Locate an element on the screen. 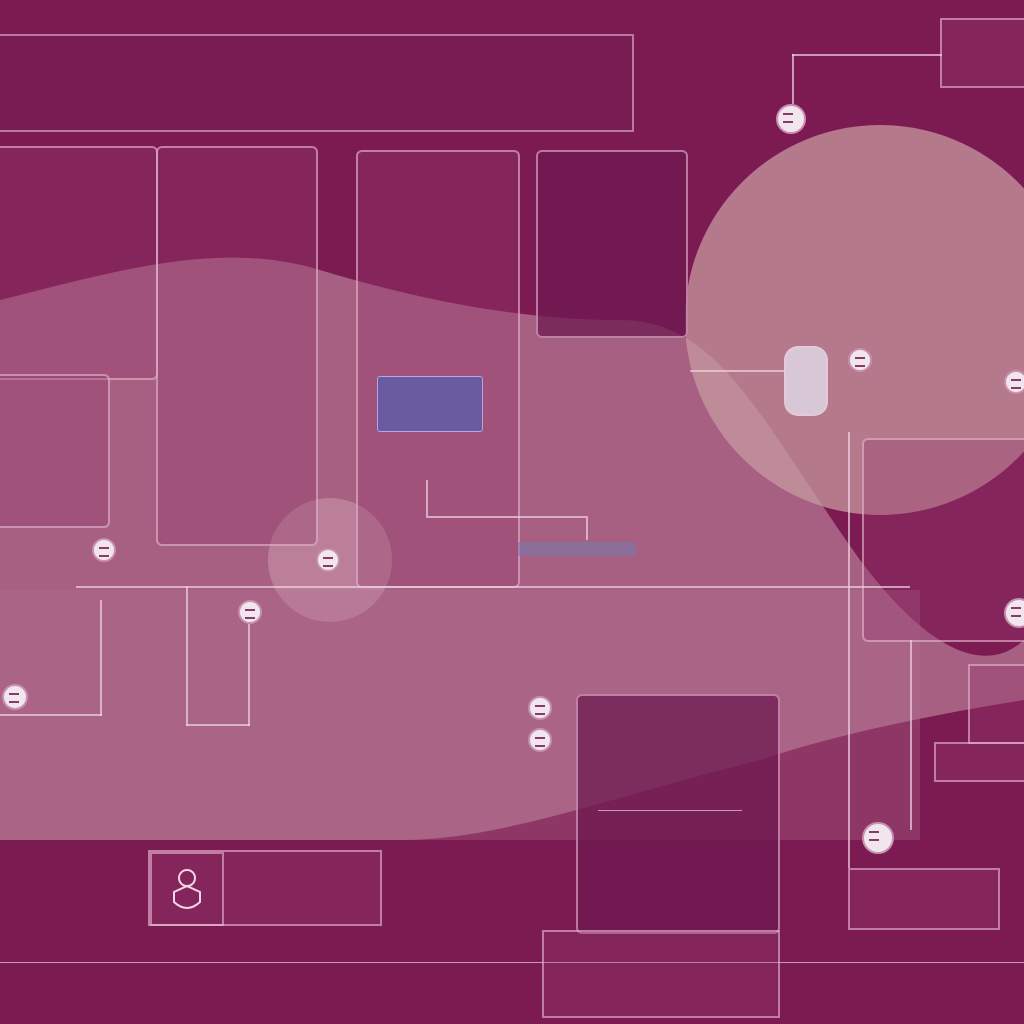 The image size is (1024, 1024). bottom-card is located at coordinates (265, 888).